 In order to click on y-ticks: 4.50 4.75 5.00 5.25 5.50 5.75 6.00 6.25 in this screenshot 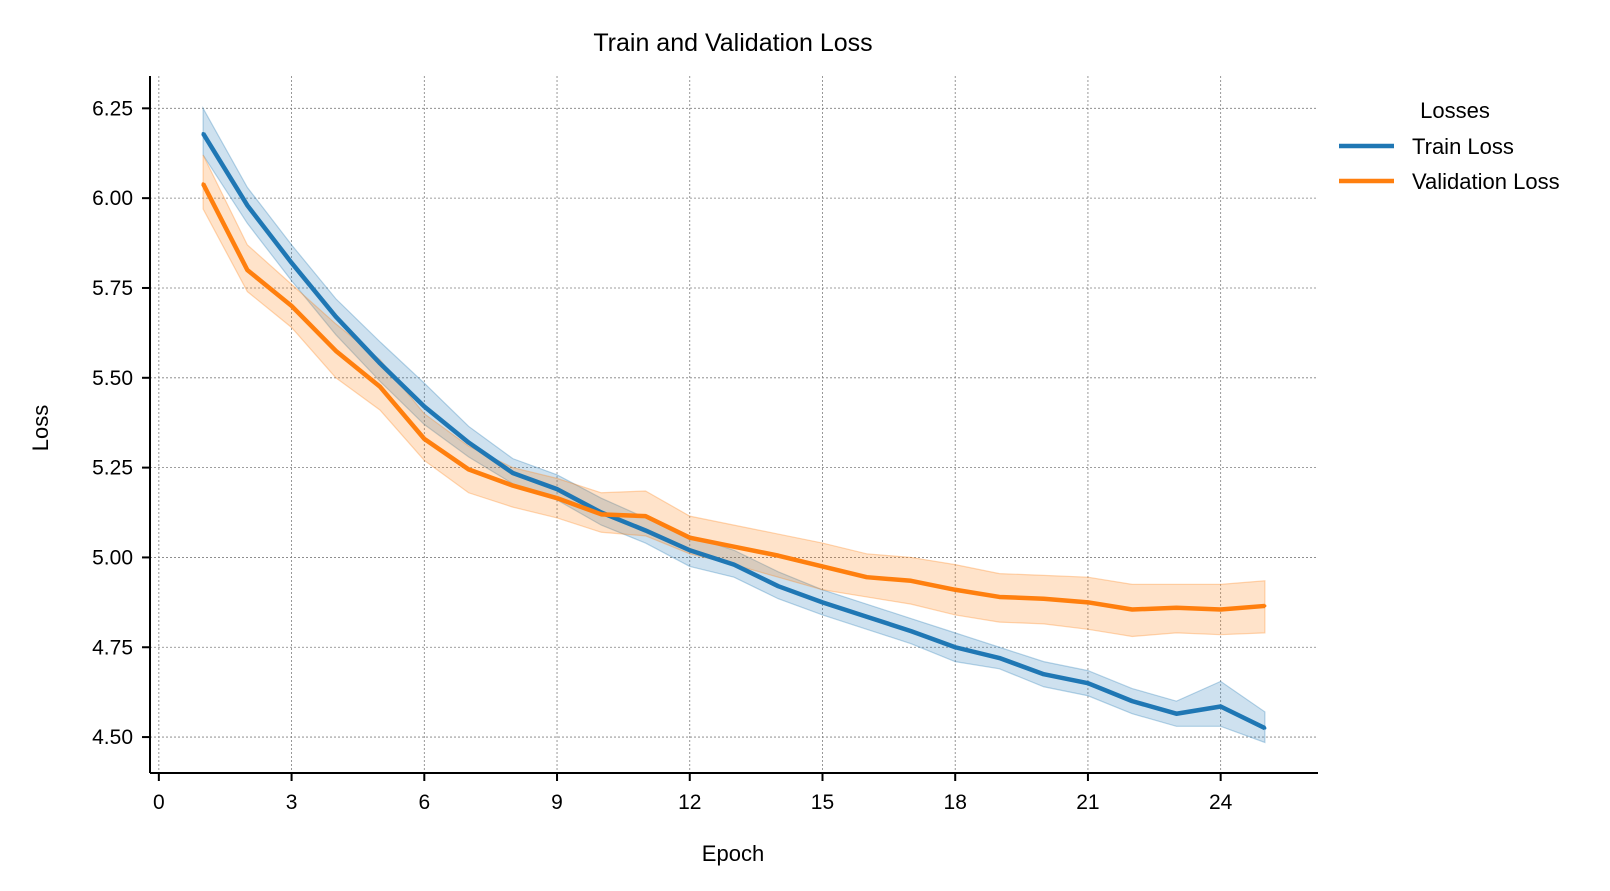, I will do `click(121, 423)`.